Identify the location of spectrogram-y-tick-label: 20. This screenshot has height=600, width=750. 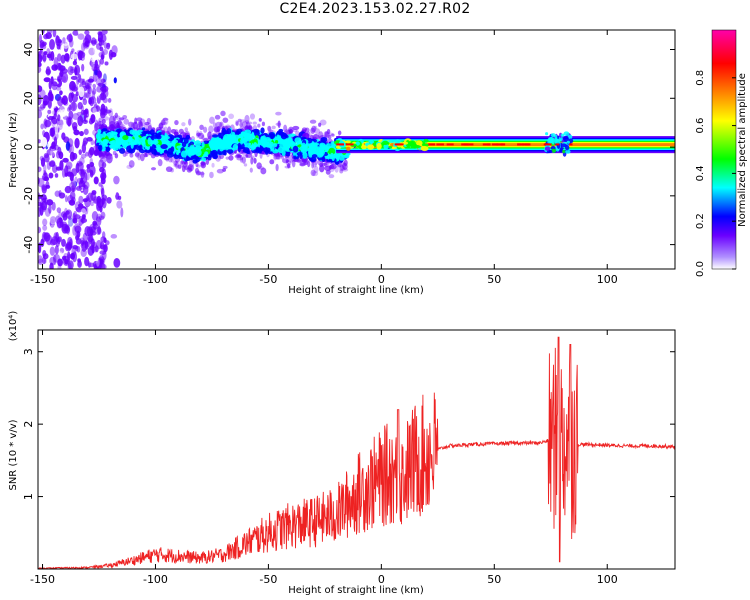
(28, 98).